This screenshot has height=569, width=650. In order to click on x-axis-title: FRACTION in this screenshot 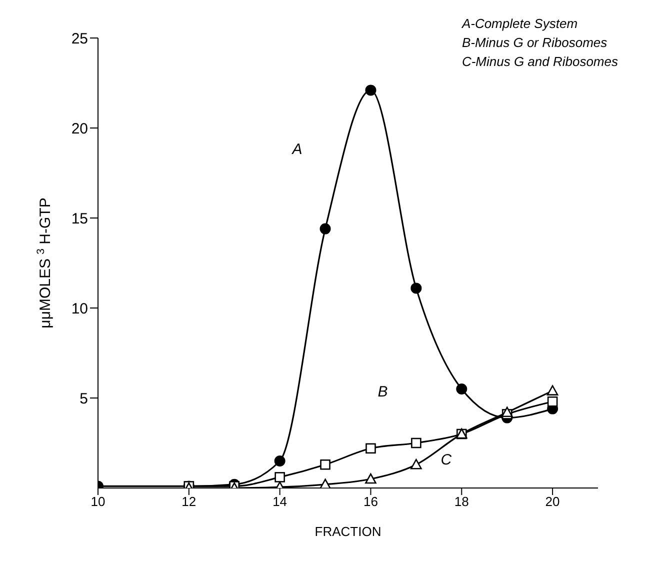, I will do `click(348, 531)`.